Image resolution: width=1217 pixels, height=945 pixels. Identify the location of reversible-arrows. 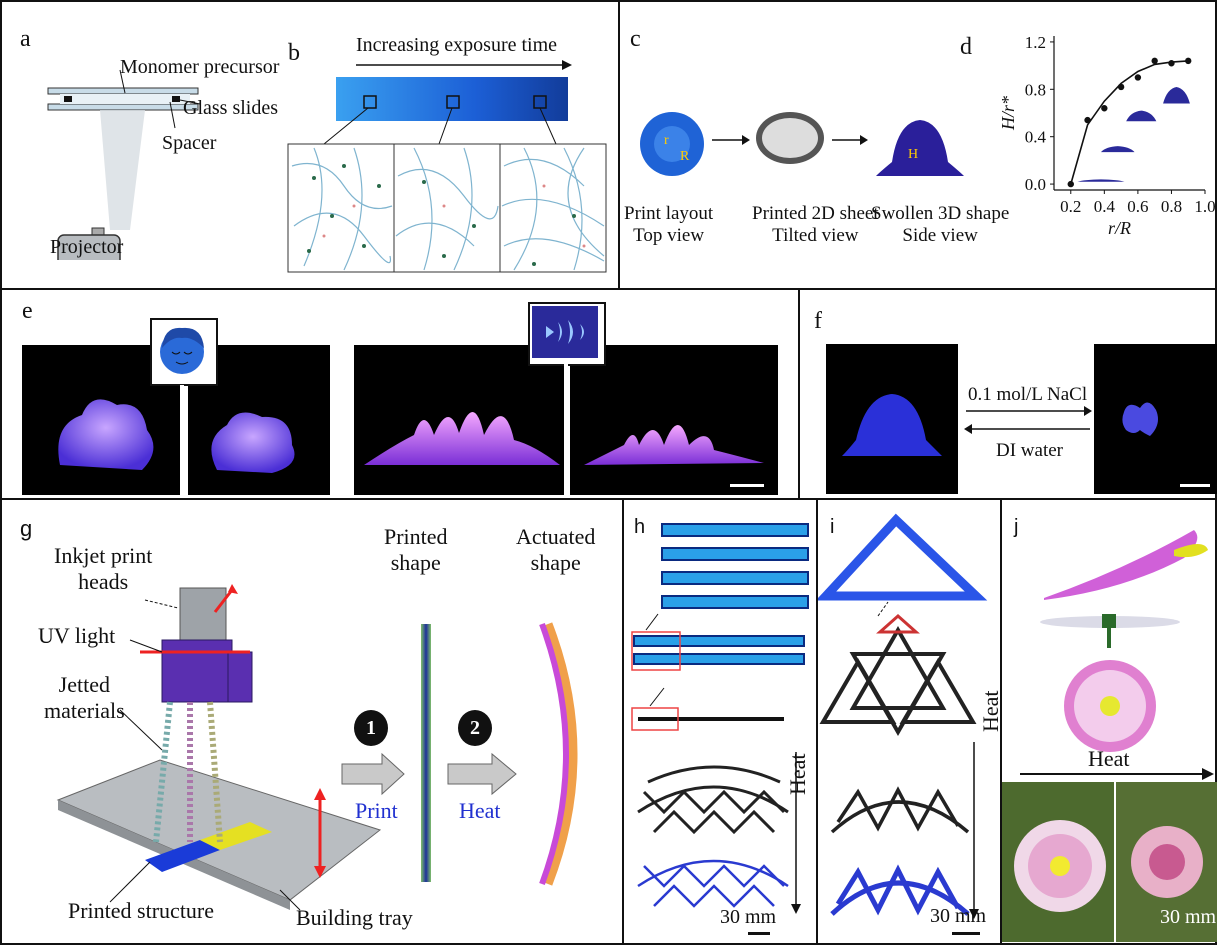
(1028, 420).